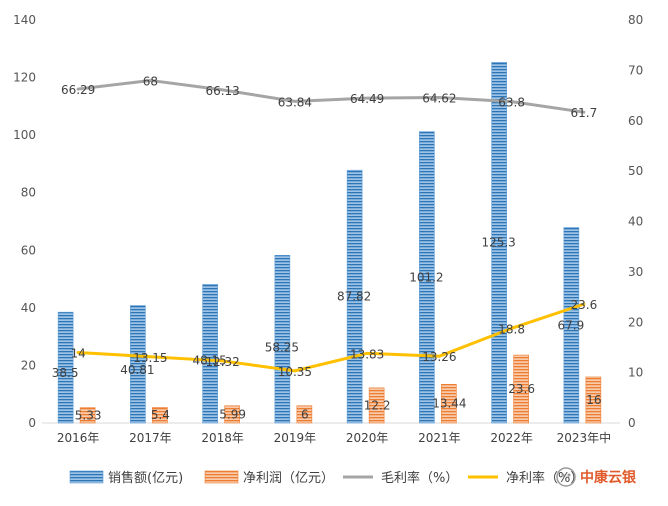 The image size is (668, 506). I want to click on data-label-sales: 87.82, so click(354, 297).